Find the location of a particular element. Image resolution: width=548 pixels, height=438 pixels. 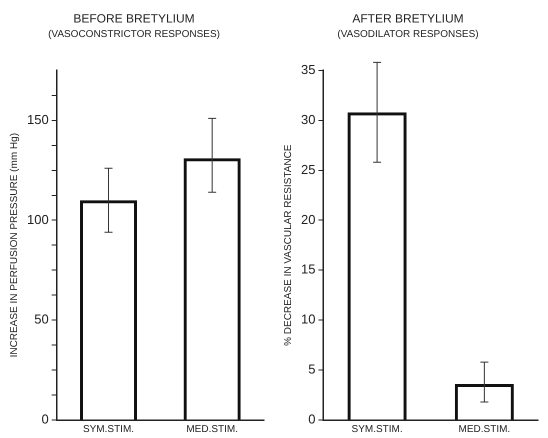

chart-subtitle: (VASOCONSTRICTOR RESPONSES) is located at coordinates (134, 34).